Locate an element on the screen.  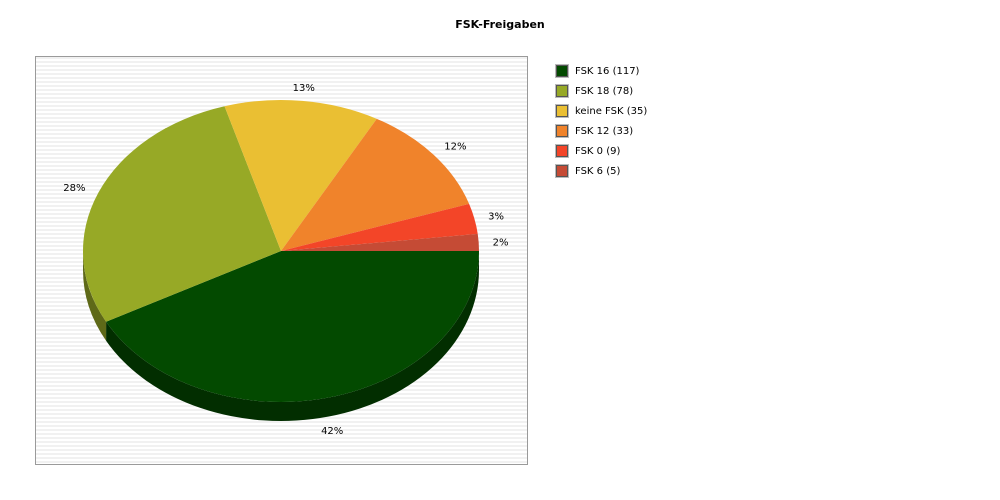
percent-label: 3% is located at coordinates (496, 217).